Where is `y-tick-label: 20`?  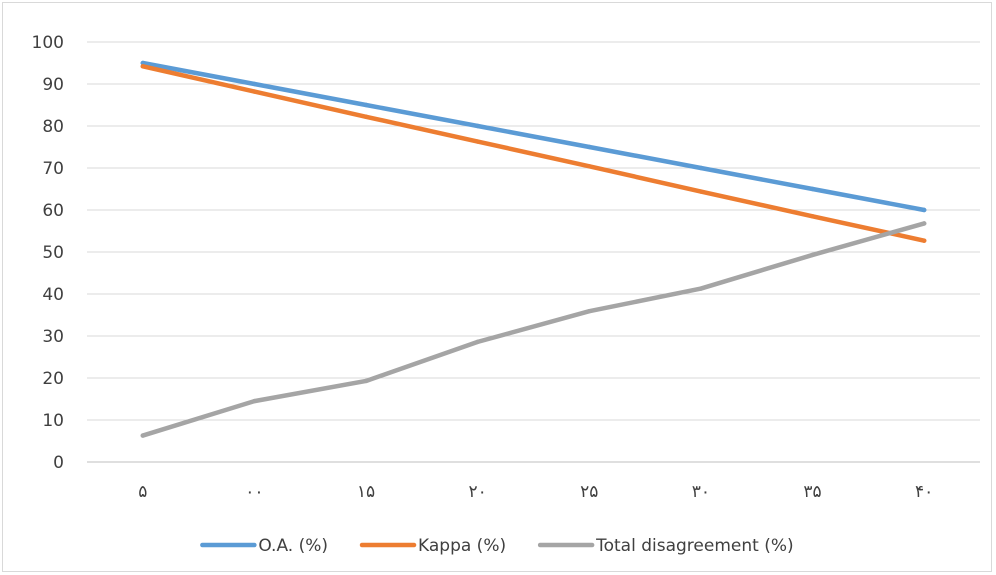 y-tick-label: 20 is located at coordinates (53, 379).